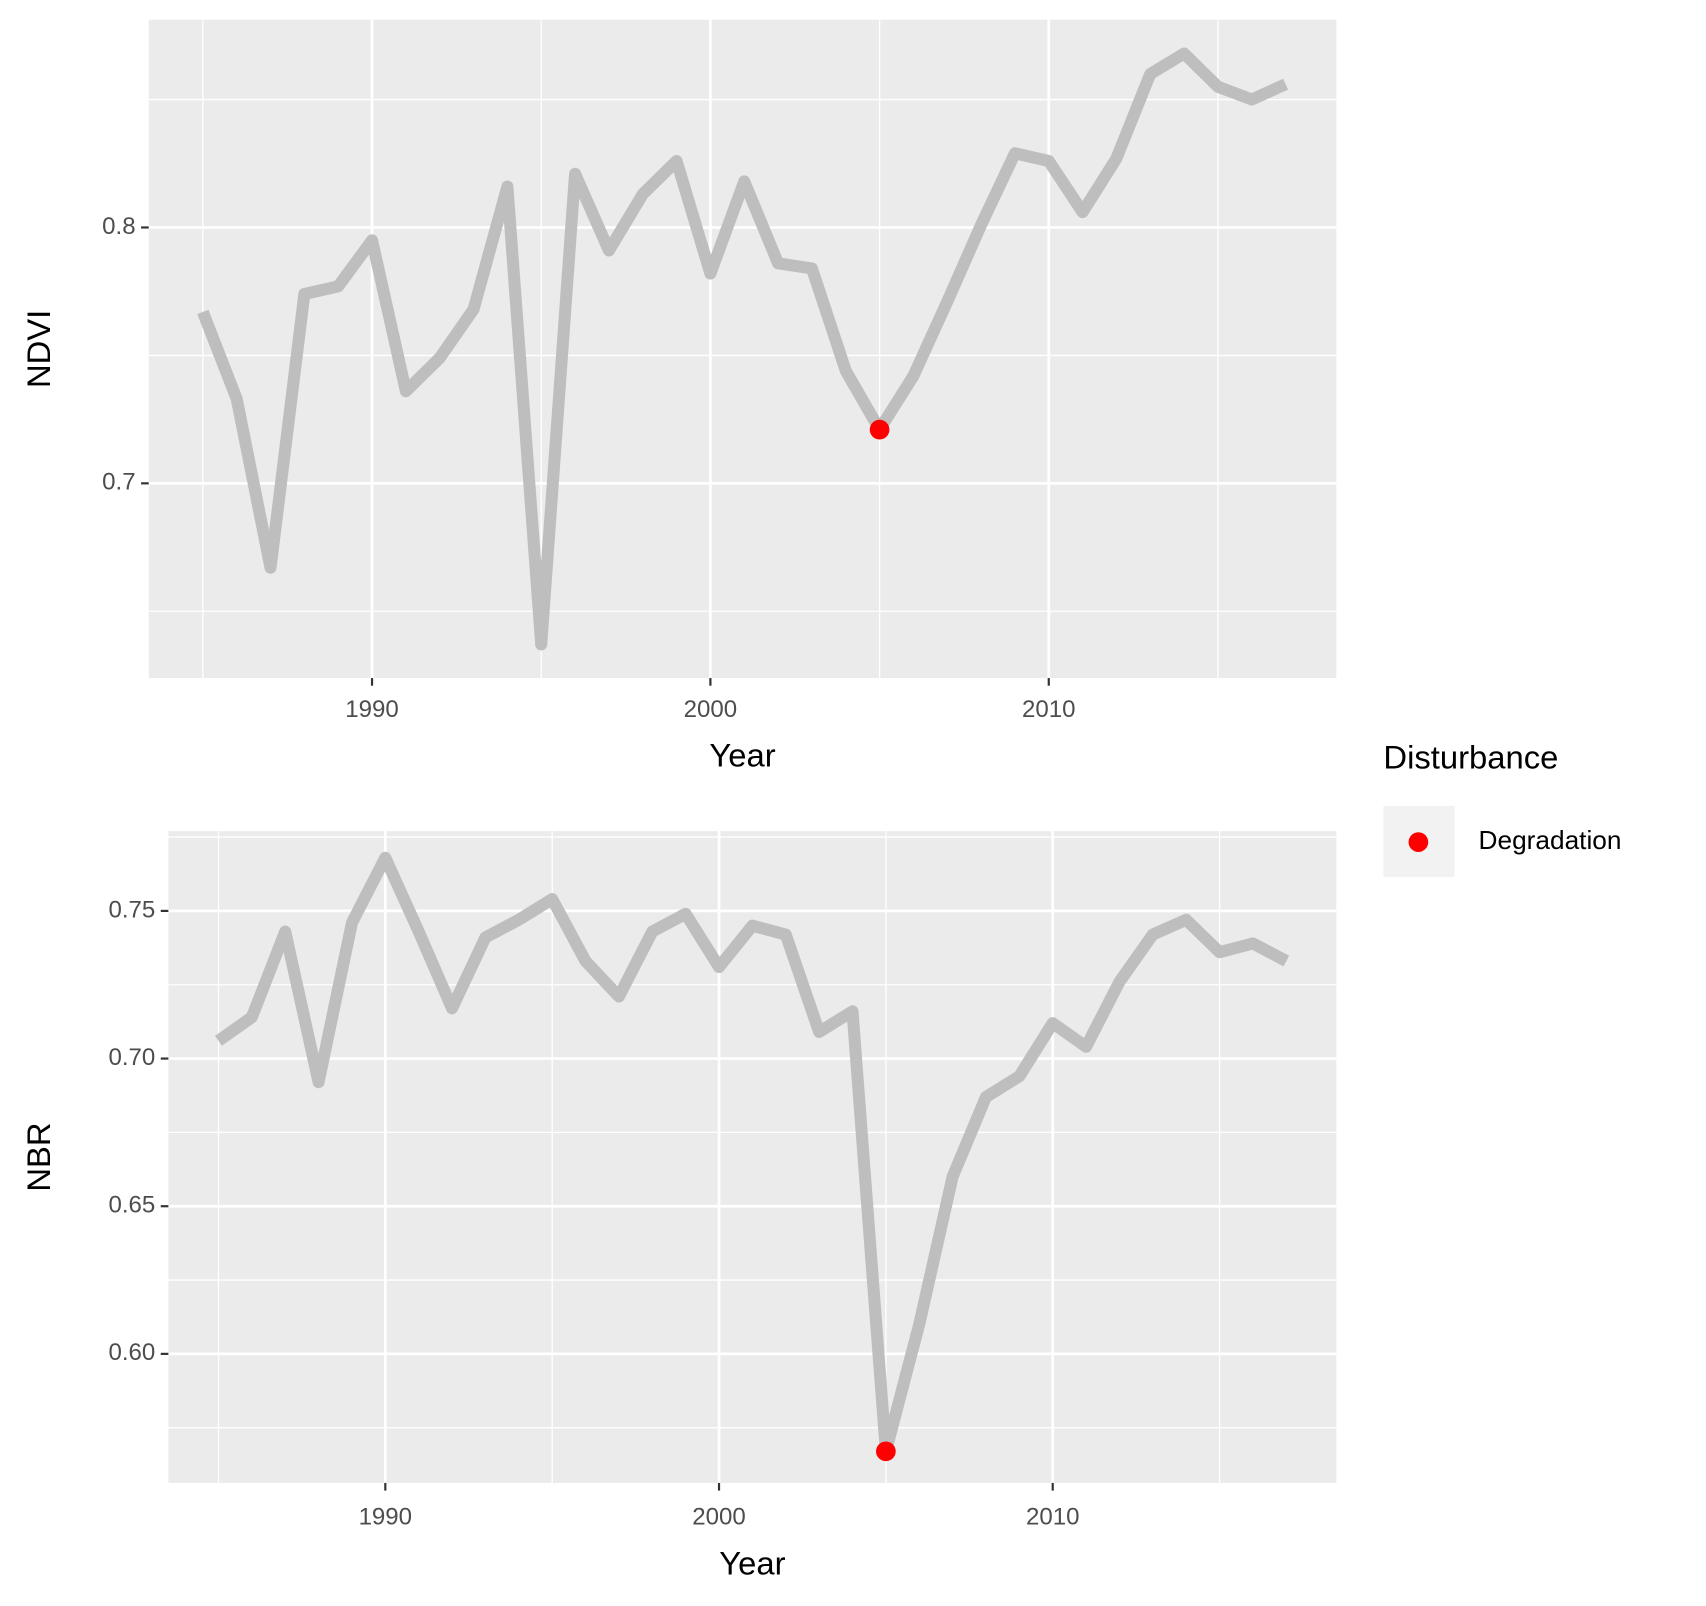 This screenshot has height=1606, width=1706. What do you see at coordinates (1470, 757) in the screenshot?
I see `legend-title: Disturbance` at bounding box center [1470, 757].